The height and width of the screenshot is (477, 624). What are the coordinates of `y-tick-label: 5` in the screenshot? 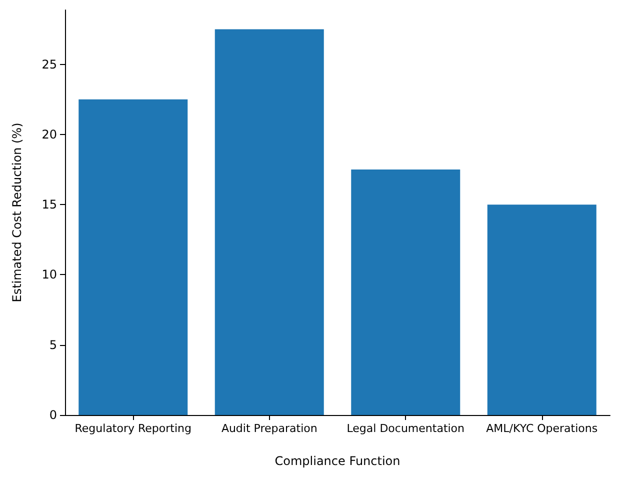 It's located at (53, 345).